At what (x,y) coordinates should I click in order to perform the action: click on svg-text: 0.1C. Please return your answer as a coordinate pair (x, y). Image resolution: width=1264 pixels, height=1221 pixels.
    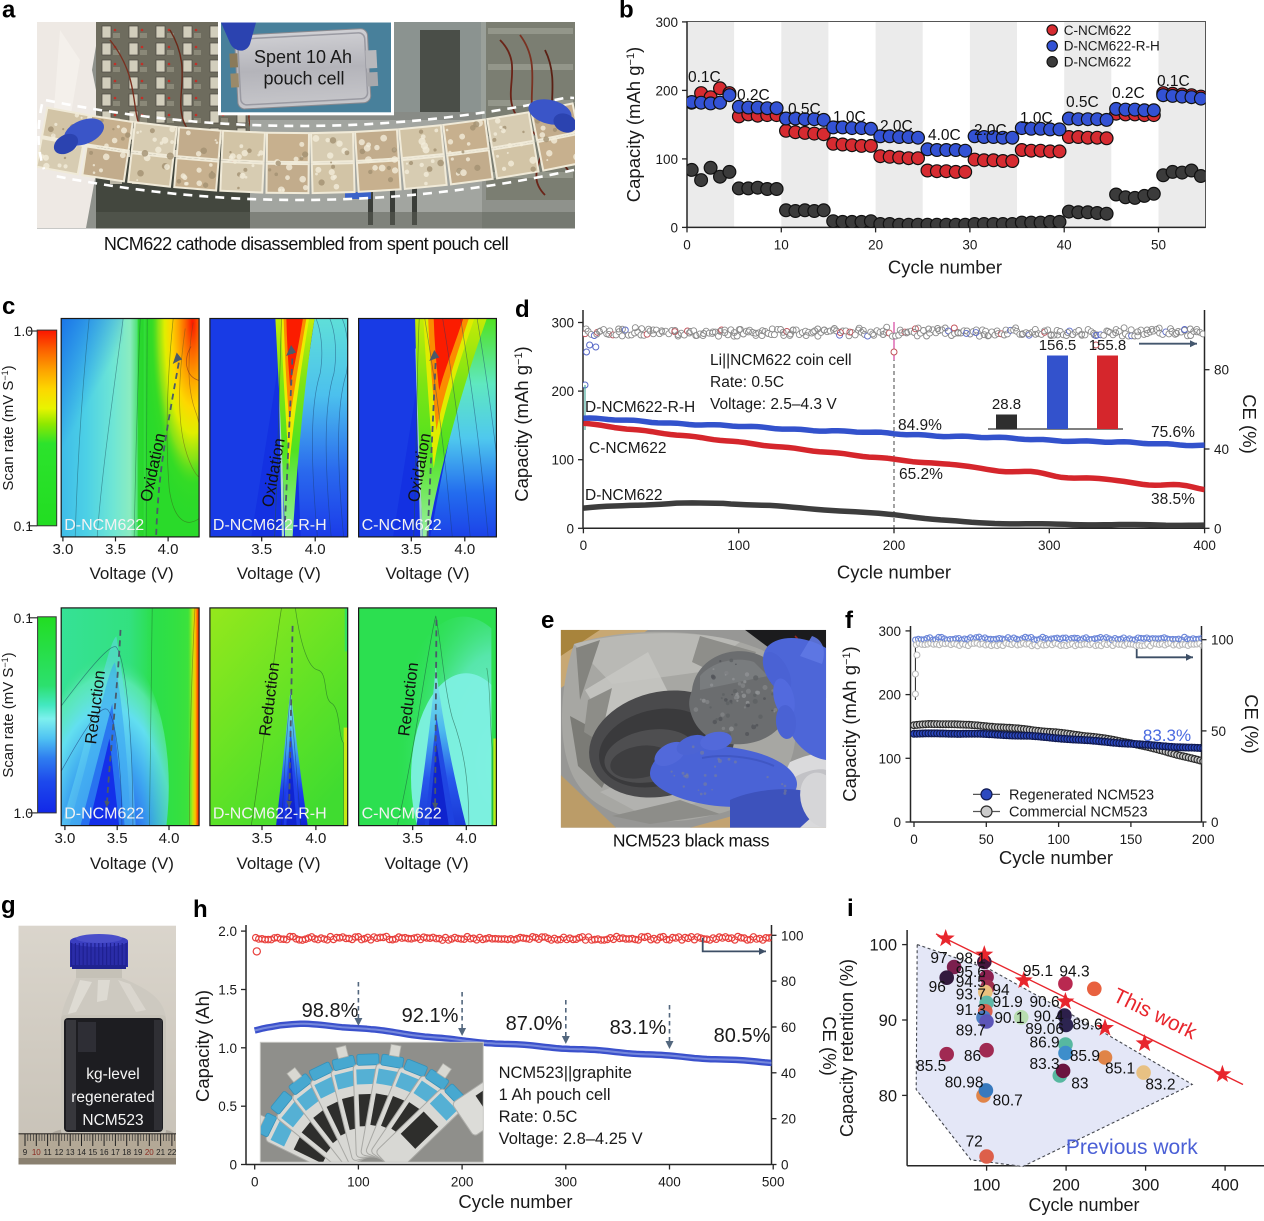
    Looking at the image, I should click on (1173, 81).